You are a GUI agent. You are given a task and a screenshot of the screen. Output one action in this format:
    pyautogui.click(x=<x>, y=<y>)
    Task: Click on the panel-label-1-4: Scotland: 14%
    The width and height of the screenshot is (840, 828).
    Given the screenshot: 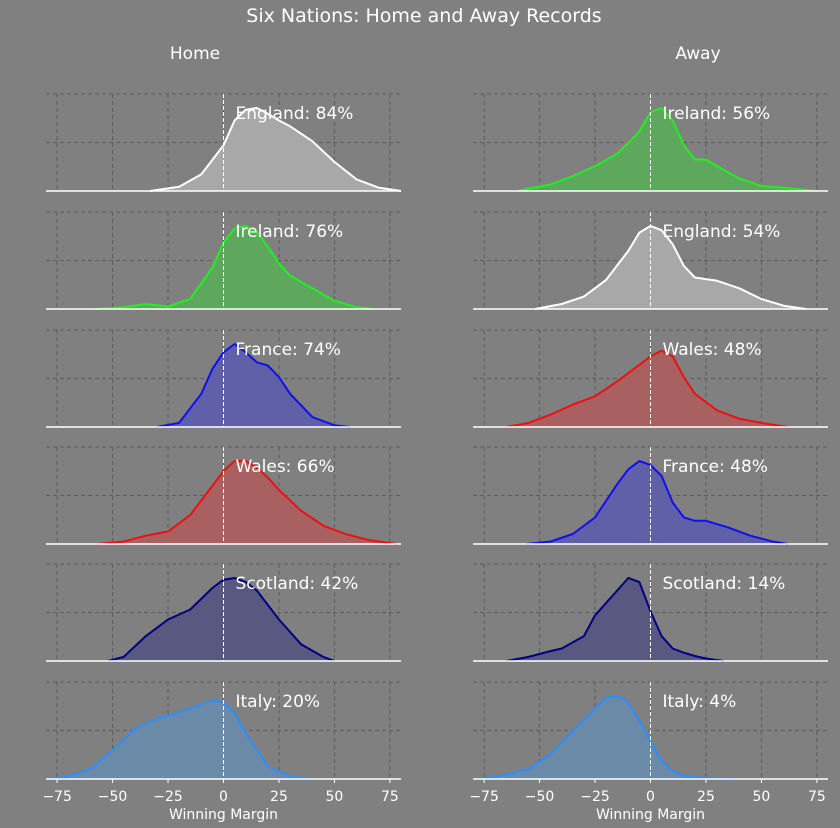 What is the action you would take?
    pyautogui.click(x=724, y=584)
    